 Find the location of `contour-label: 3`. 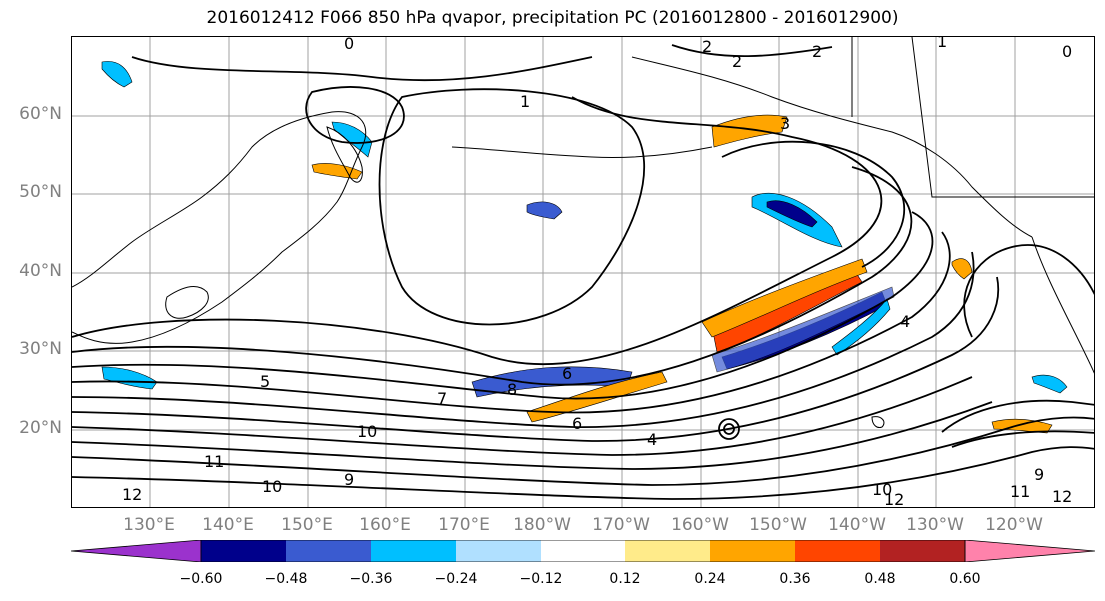

contour-label: 3 is located at coordinates (785, 123).